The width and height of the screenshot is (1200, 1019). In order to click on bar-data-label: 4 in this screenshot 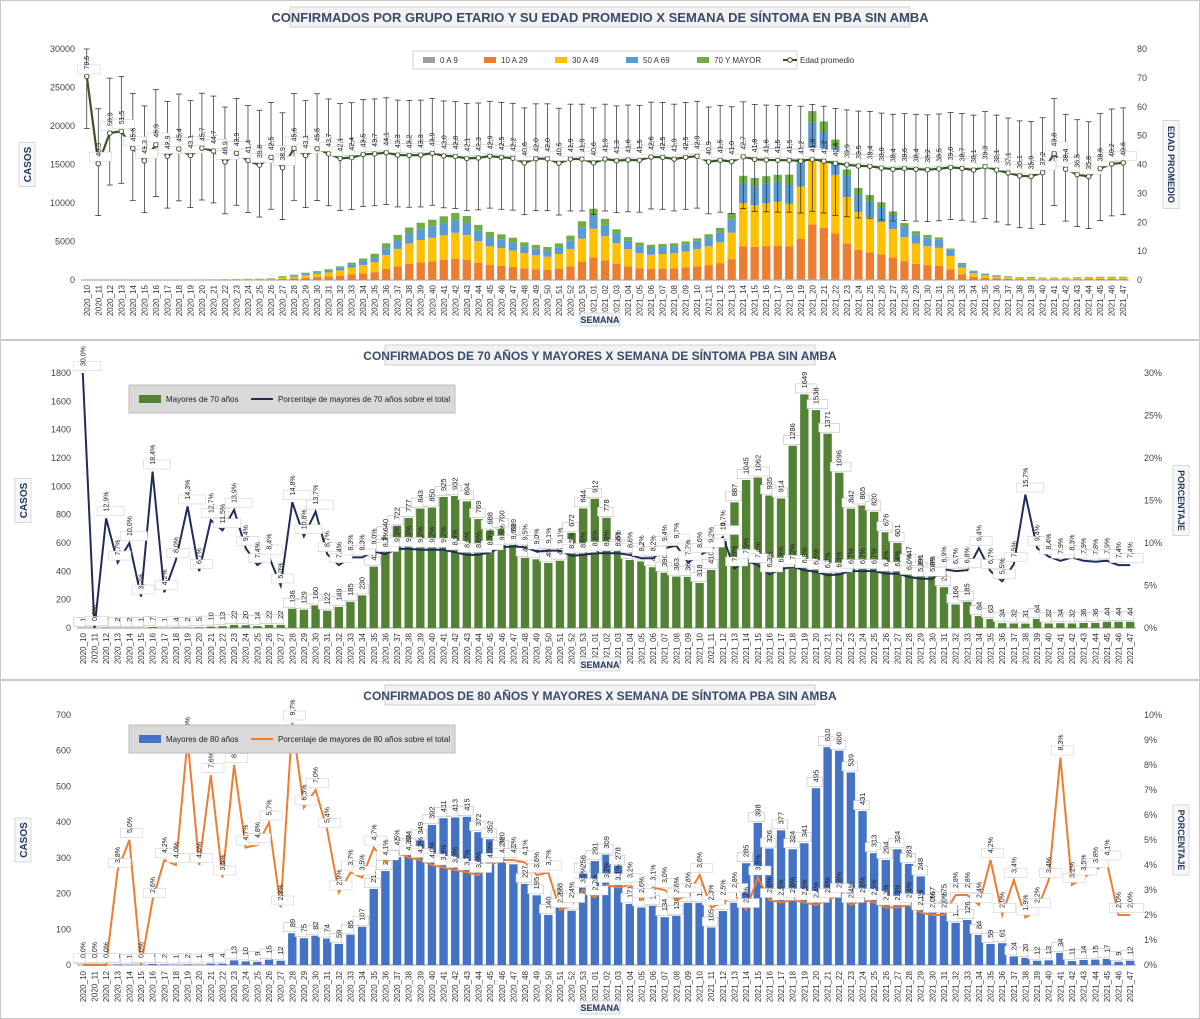, I will do `click(222, 955)`.